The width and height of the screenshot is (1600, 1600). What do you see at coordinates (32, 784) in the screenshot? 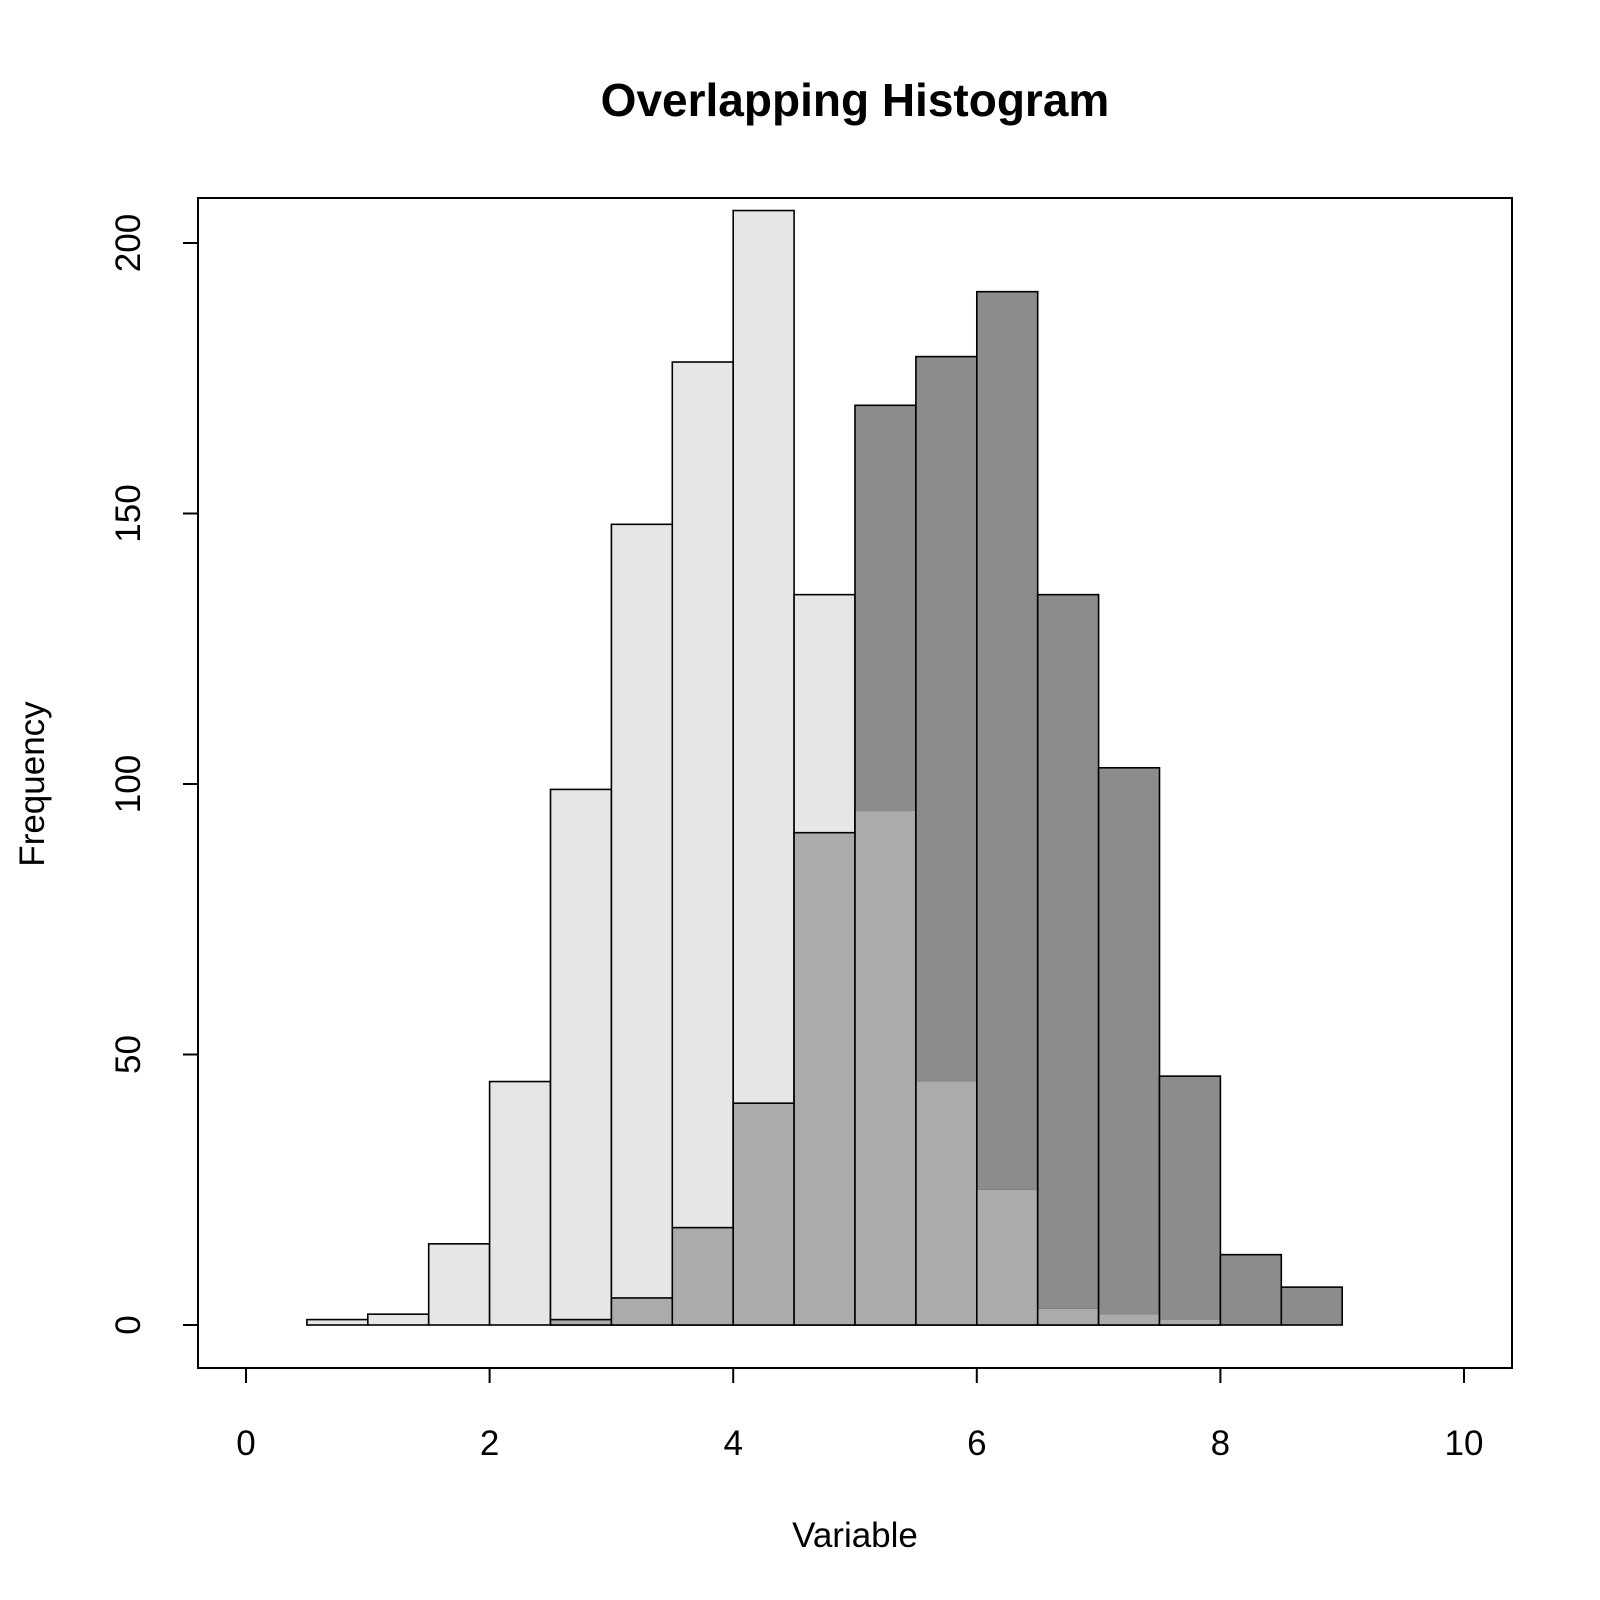
I see `y-axis-title: Frequency` at bounding box center [32, 784].